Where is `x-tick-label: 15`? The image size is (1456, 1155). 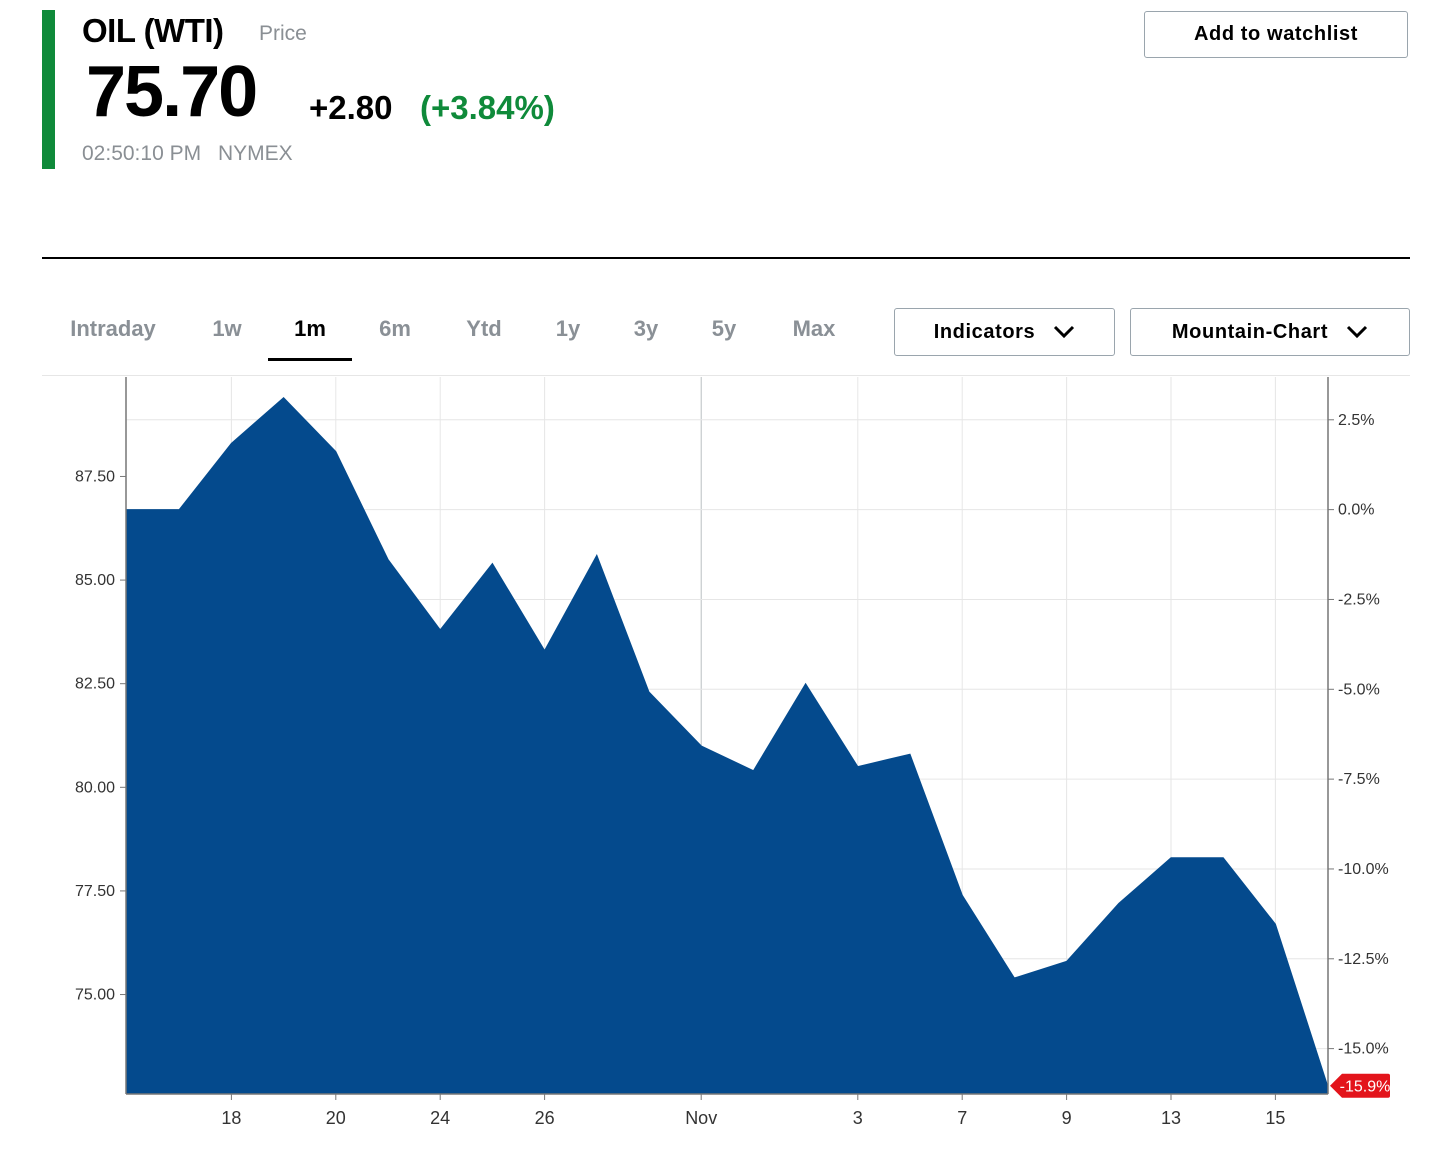 x-tick-label: 15 is located at coordinates (1275, 1118).